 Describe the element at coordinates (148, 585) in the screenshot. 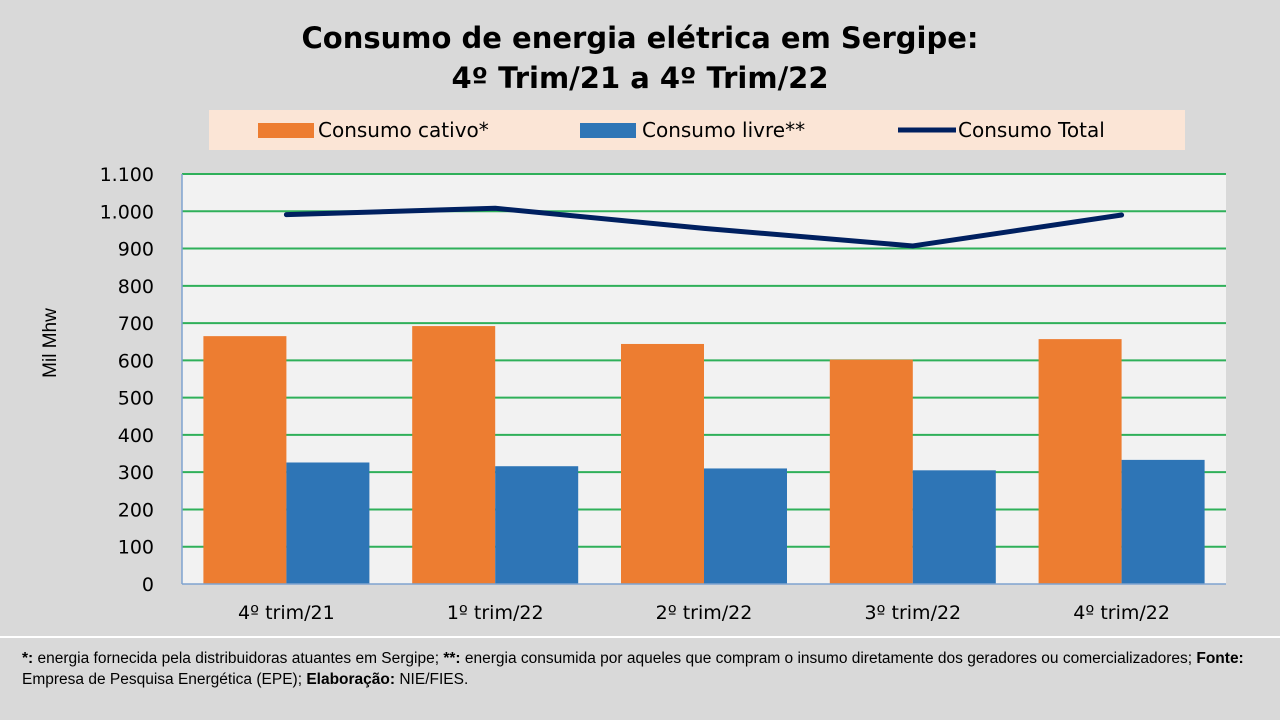

I see `y-tick-label: 0` at that location.